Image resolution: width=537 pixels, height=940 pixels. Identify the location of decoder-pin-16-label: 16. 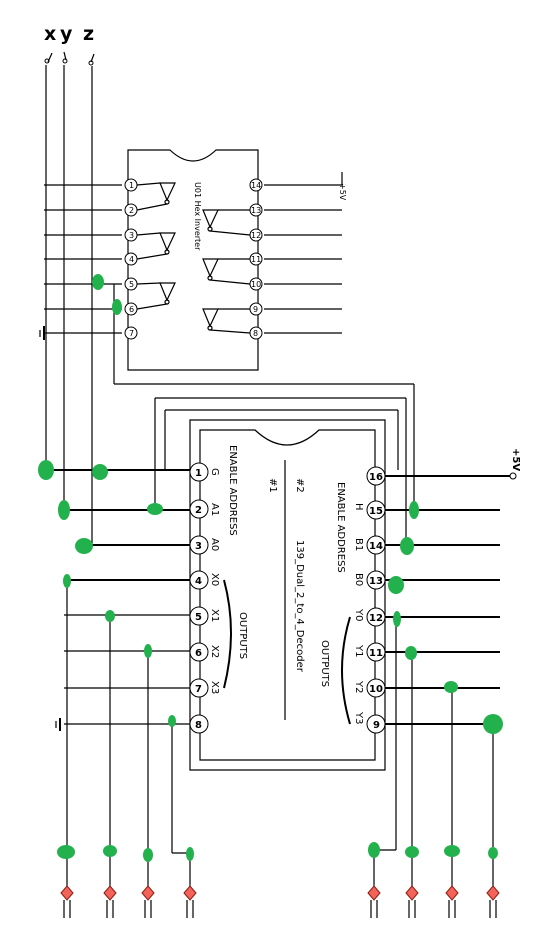
(376, 477).